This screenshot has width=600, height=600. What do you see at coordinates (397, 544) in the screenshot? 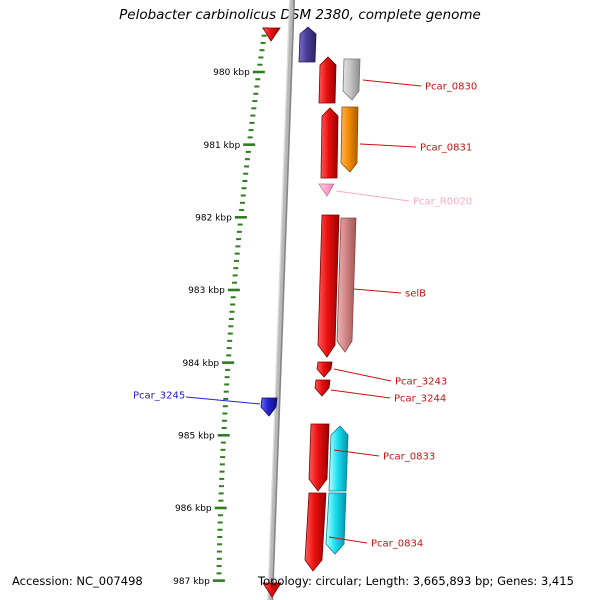
I see `gene-label-Pcar_0834: Pcar_0834` at bounding box center [397, 544].